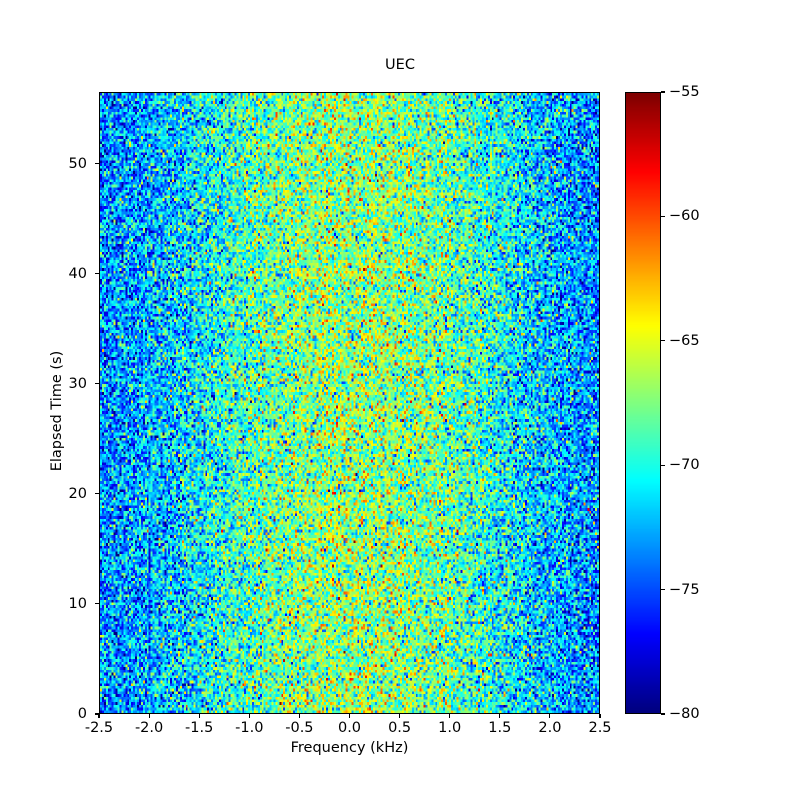  I want to click on colorbar-gradient, so click(643, 403).